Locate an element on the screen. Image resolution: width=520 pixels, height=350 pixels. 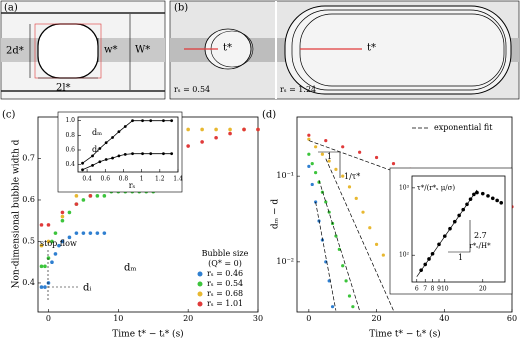
annotation: dᵢ is located at coordinates (87, 288).